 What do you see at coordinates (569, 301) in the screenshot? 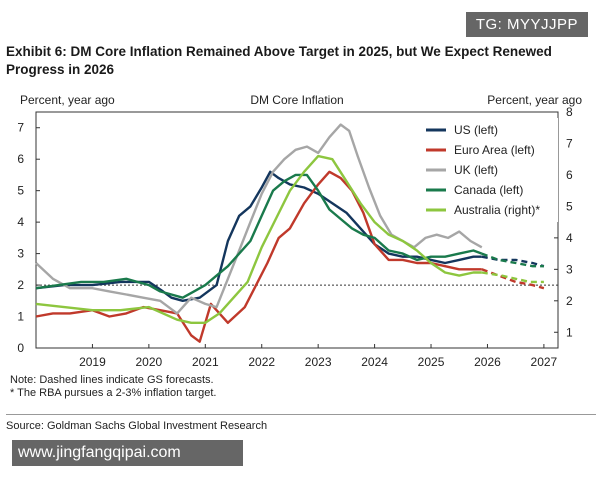
I see `right-tick-label: 2` at bounding box center [569, 301].